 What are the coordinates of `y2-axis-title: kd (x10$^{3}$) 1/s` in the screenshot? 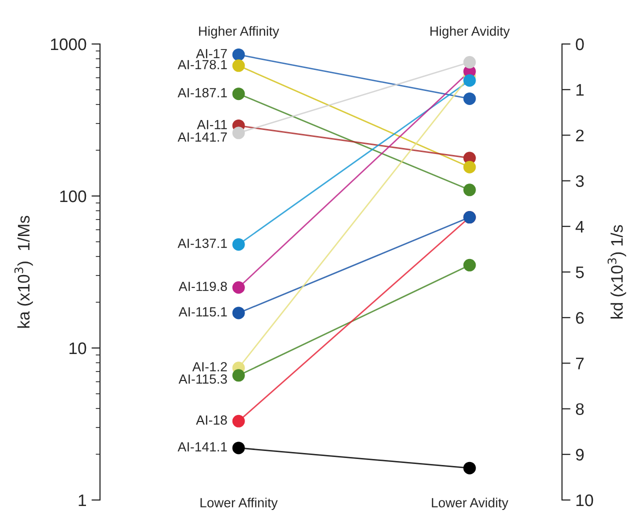 It's located at (617, 271).